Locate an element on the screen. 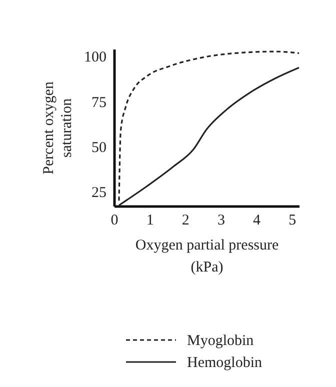 This screenshot has height=387, width=336. legend-label: Myoglobin is located at coordinates (220, 341).